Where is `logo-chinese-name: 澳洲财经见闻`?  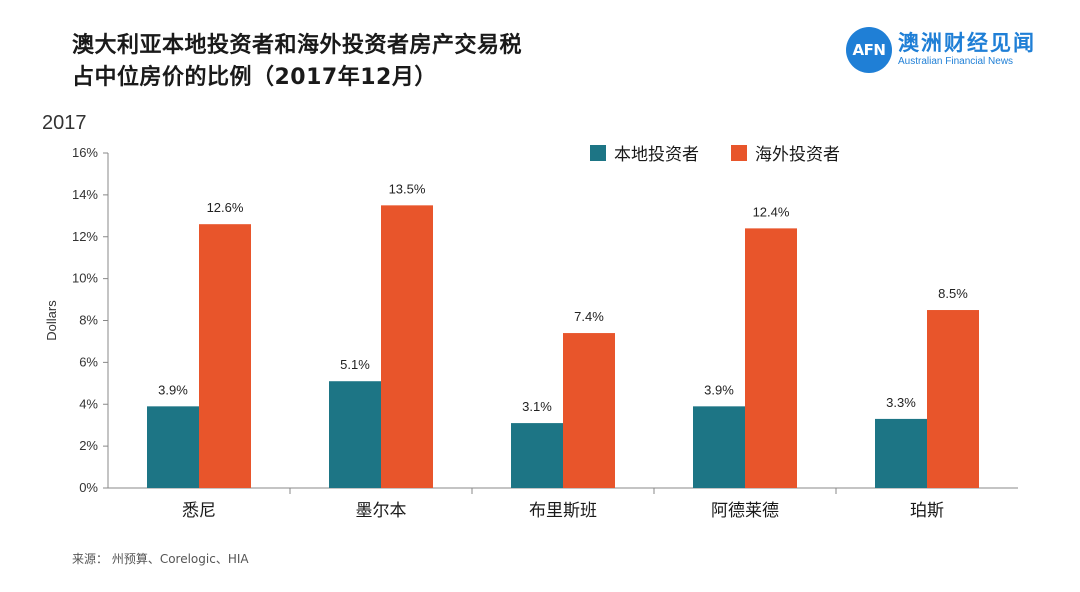 logo-chinese-name: 澳洲财经见闻 is located at coordinates (967, 43).